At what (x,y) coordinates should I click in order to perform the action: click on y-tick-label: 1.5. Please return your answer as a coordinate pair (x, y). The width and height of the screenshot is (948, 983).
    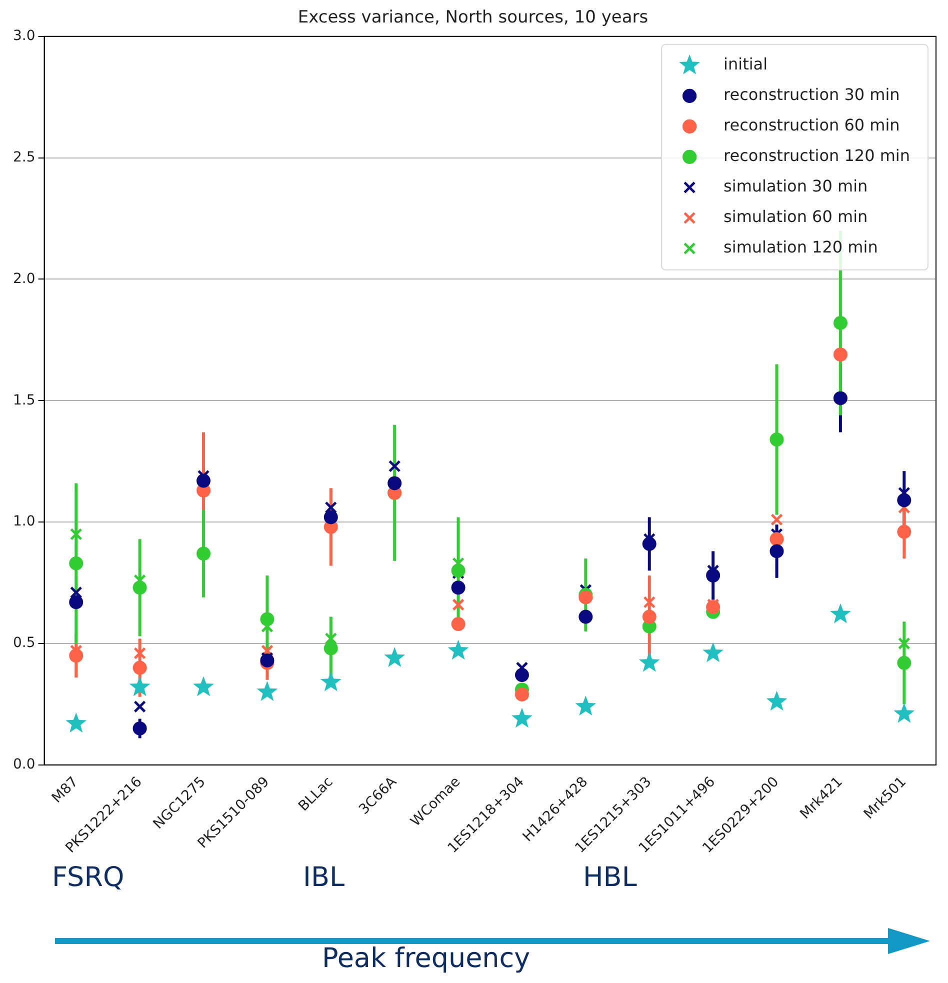
    Looking at the image, I should click on (24, 400).